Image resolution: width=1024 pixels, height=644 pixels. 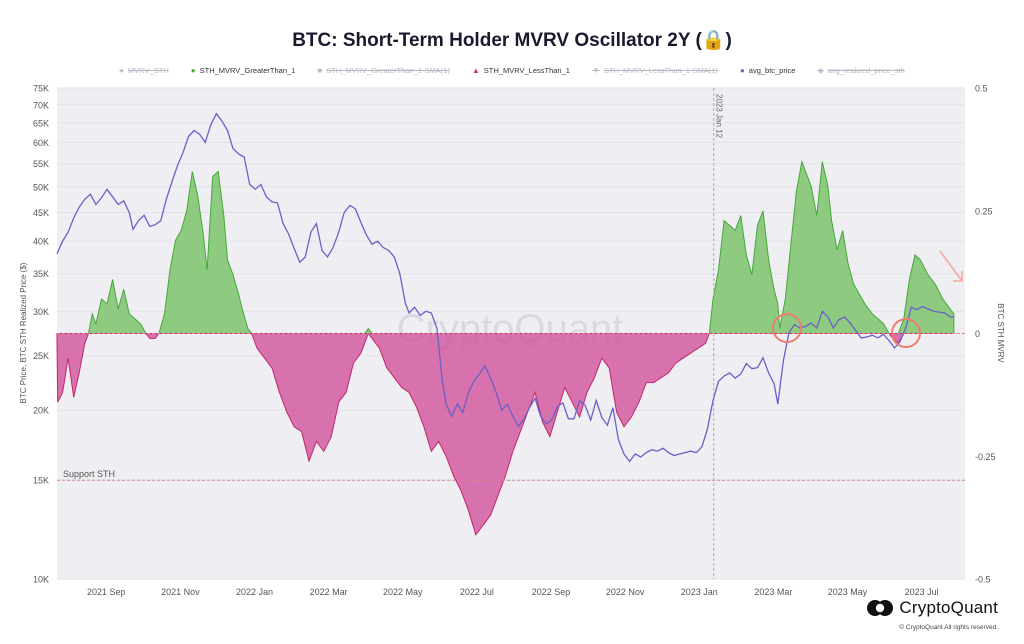 I want to click on left-tick-label: 15K, so click(x=41, y=481).